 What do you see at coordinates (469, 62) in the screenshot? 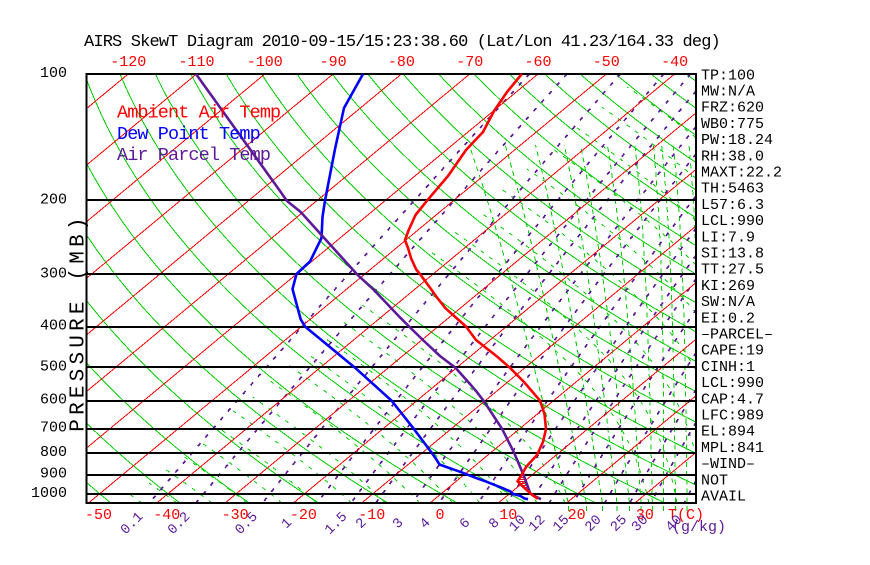
I see `svg-text: -70` at bounding box center [469, 62].